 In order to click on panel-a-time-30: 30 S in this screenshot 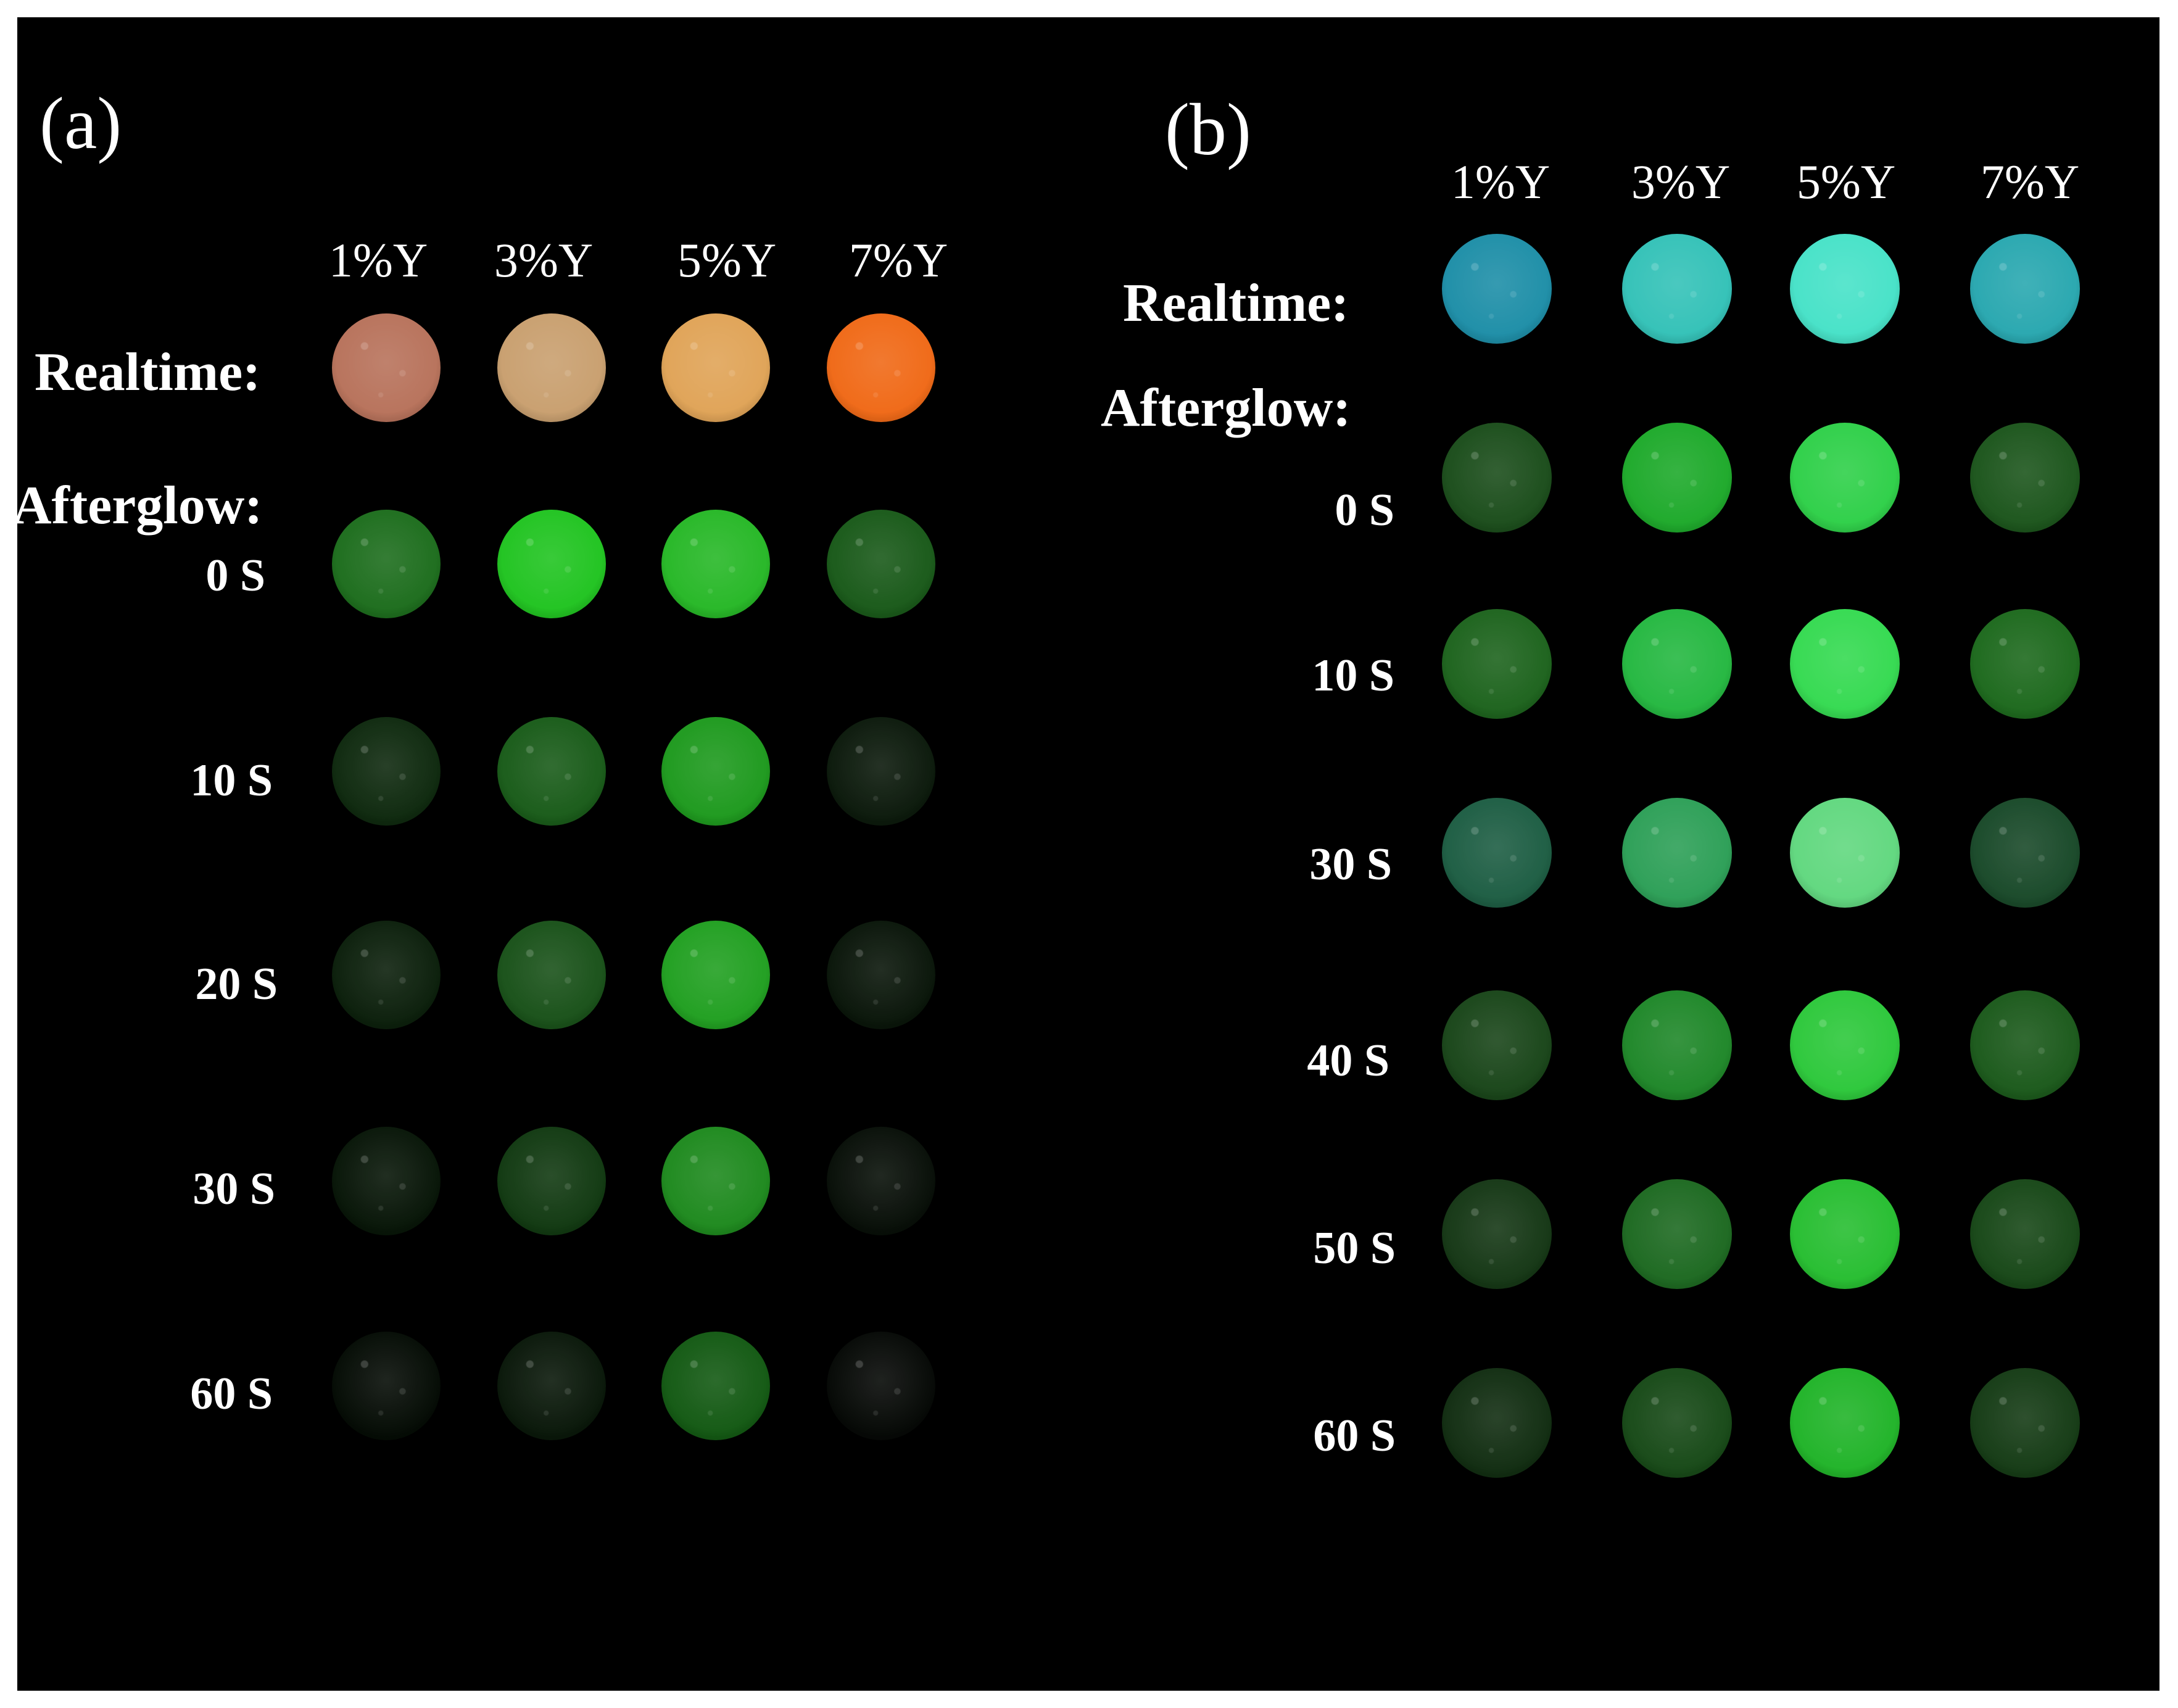, I will do `click(234, 1189)`.